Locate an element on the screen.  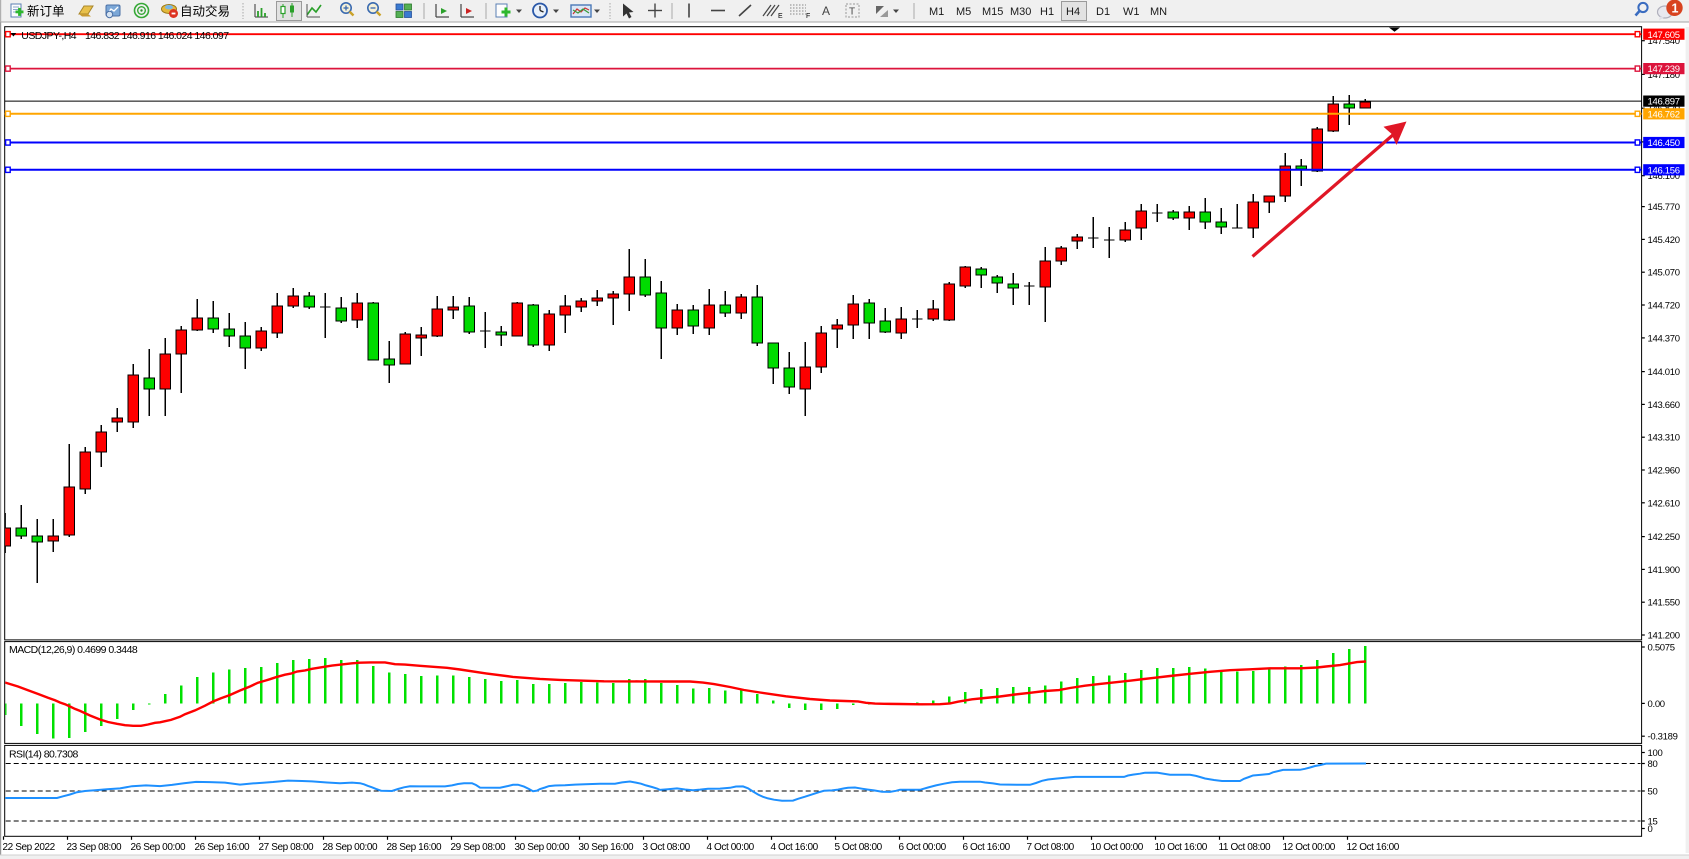
svg-text: 28 Sep 16:00 is located at coordinates (415, 847).